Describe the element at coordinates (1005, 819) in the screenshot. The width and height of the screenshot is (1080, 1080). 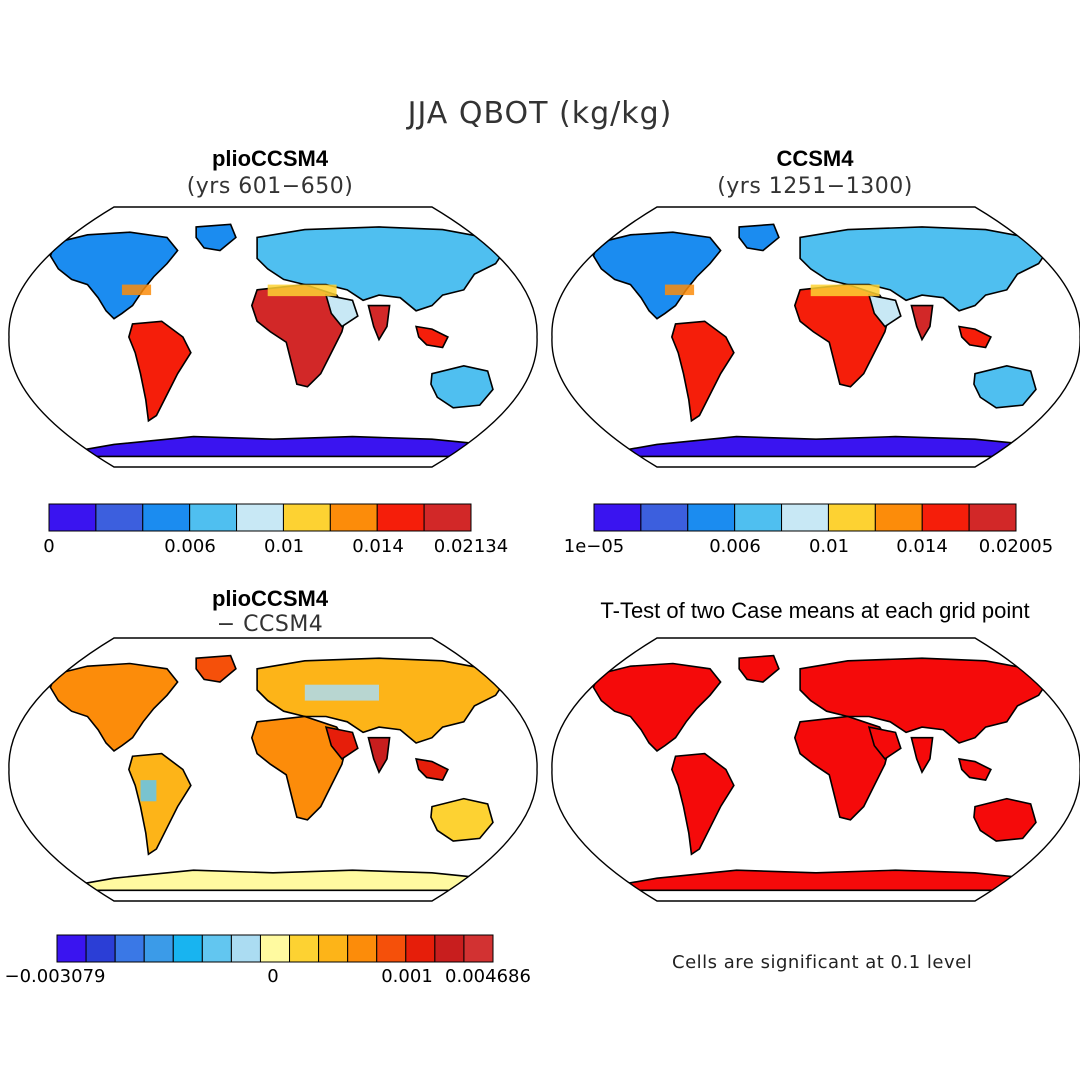
I see `map-br-australia` at that location.